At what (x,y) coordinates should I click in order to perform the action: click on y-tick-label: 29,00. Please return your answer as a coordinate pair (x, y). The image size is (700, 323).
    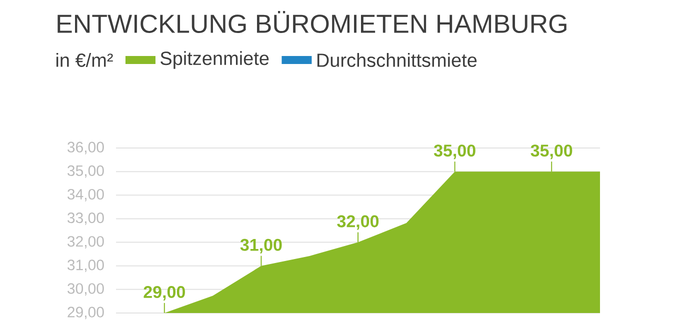
    Looking at the image, I should click on (86, 313).